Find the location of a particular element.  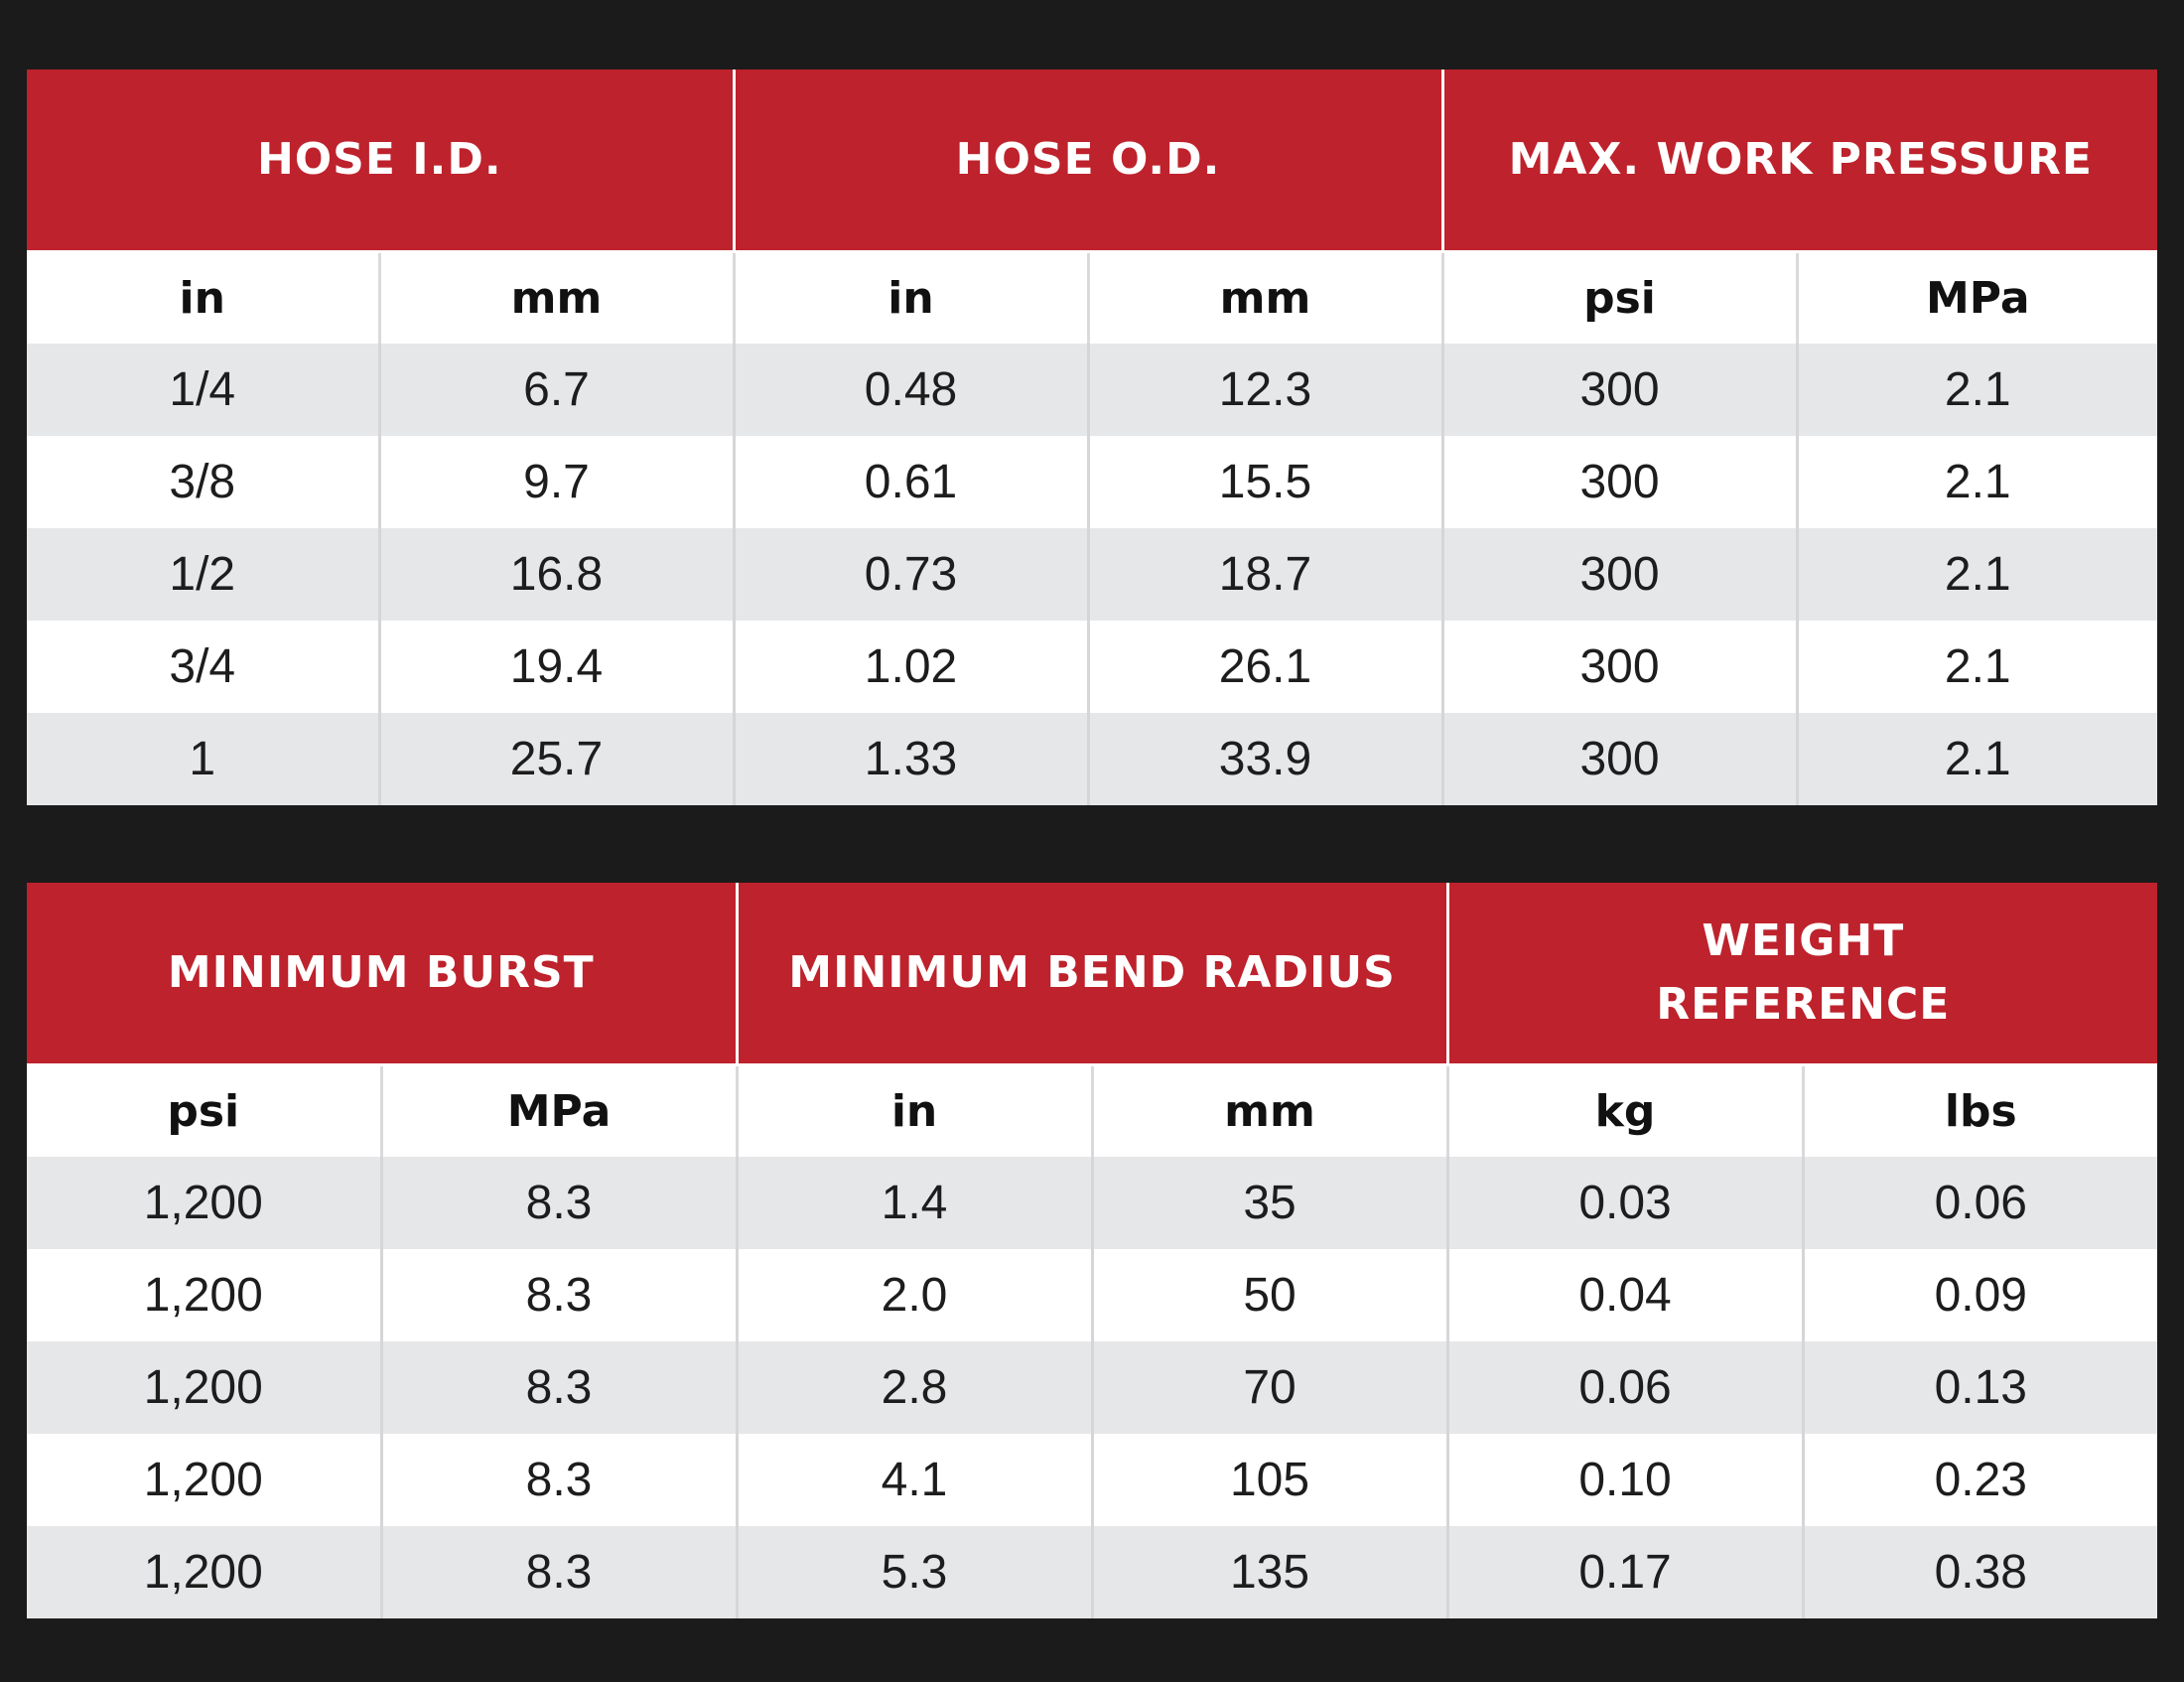

table-row: 1/4 6.7 0.48 12.3 300 2.1 is located at coordinates (1092, 390).